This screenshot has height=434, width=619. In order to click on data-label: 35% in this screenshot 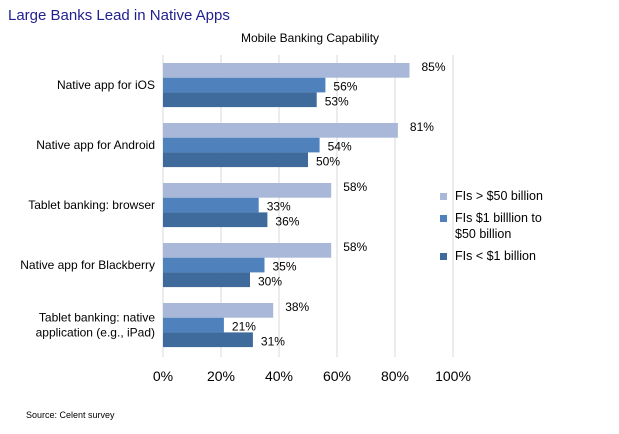, I will do `click(285, 267)`.